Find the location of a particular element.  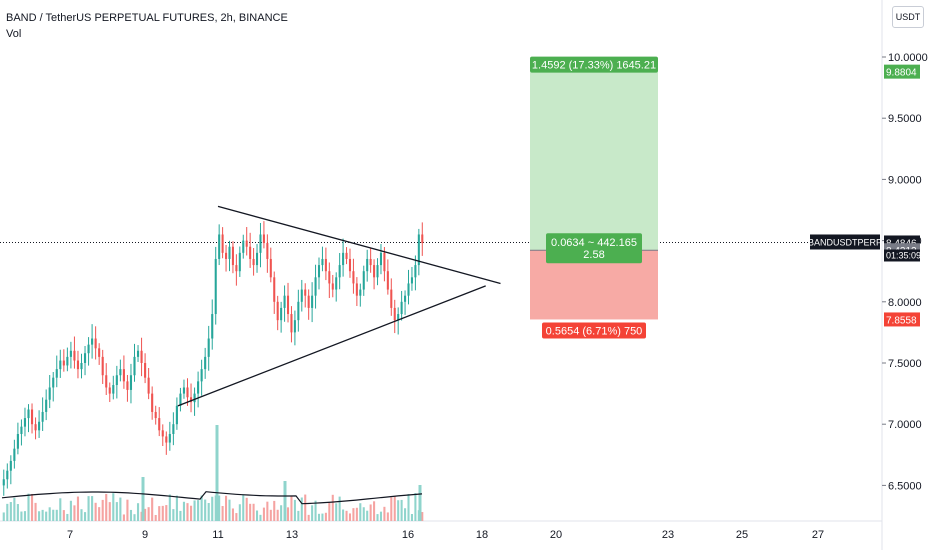

volume-bars is located at coordinates (212, 473).